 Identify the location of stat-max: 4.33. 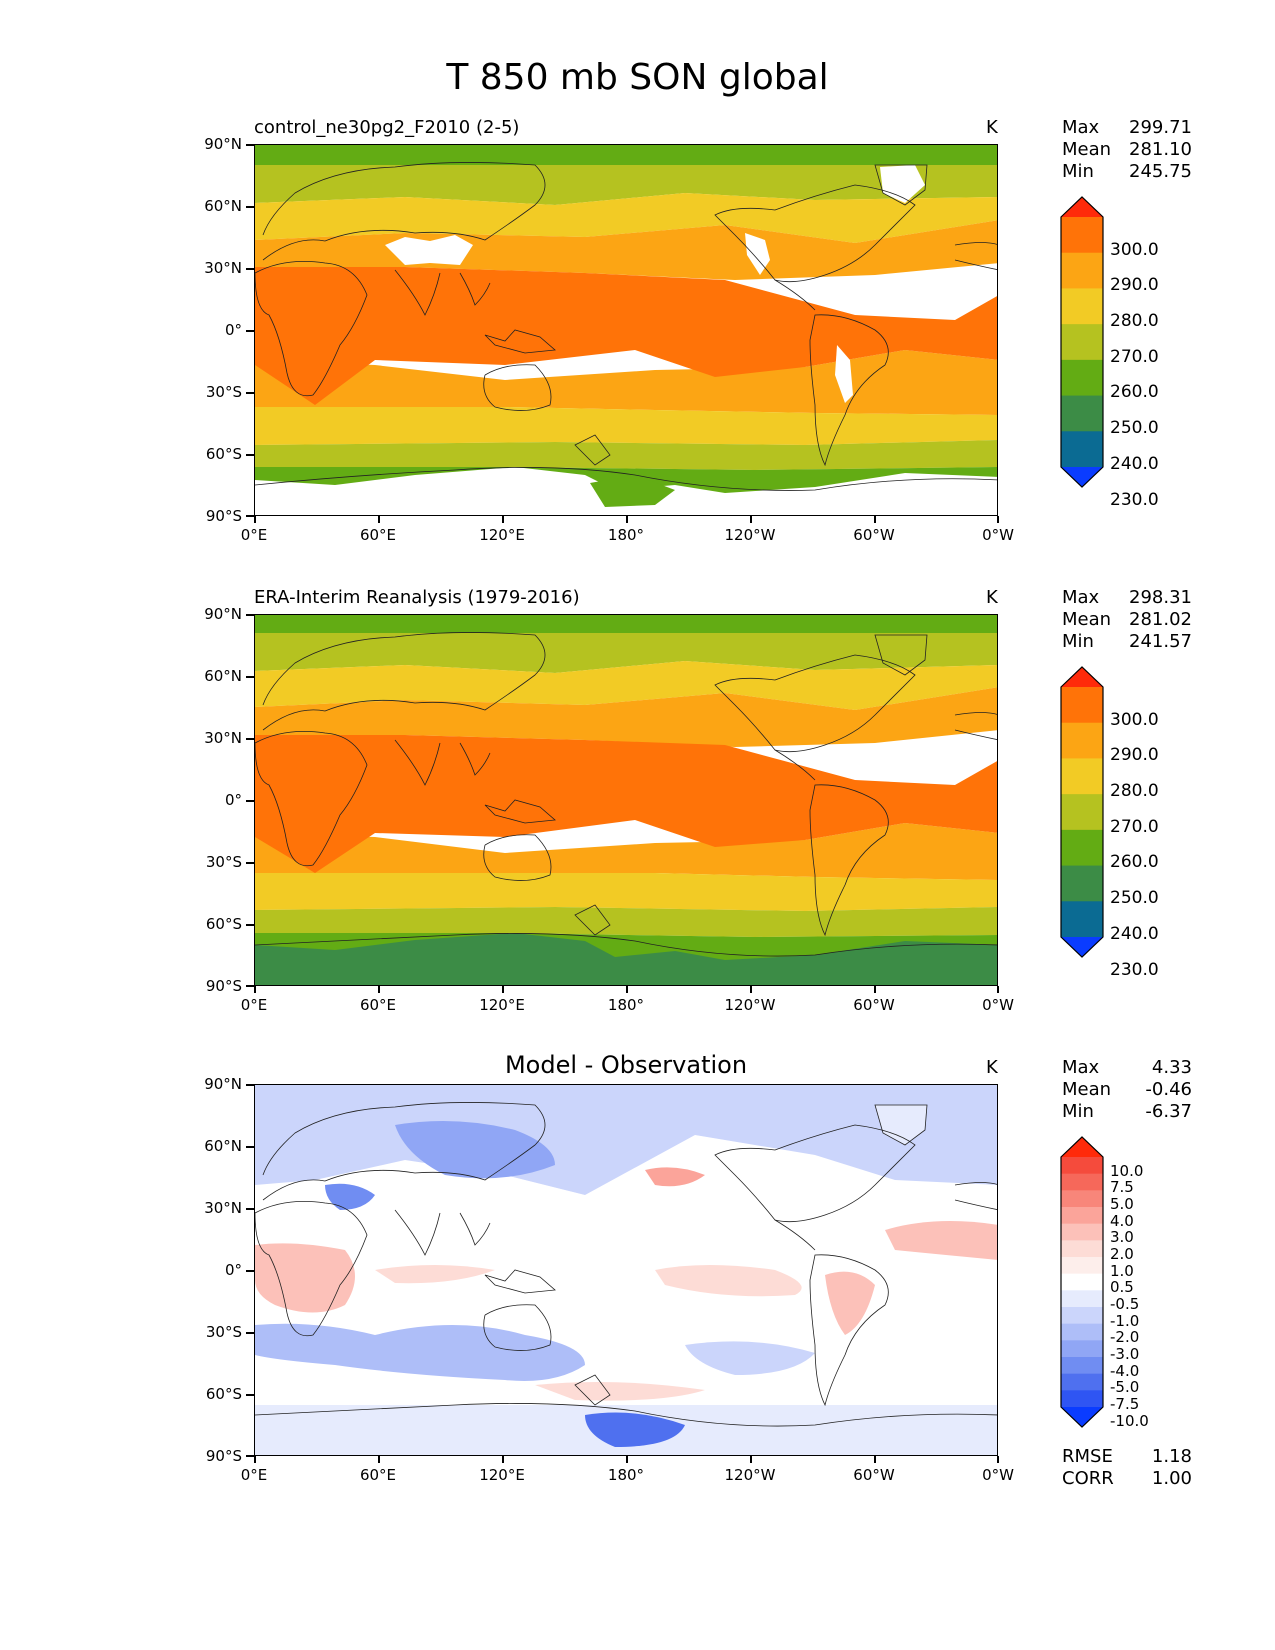
(1171, 1067).